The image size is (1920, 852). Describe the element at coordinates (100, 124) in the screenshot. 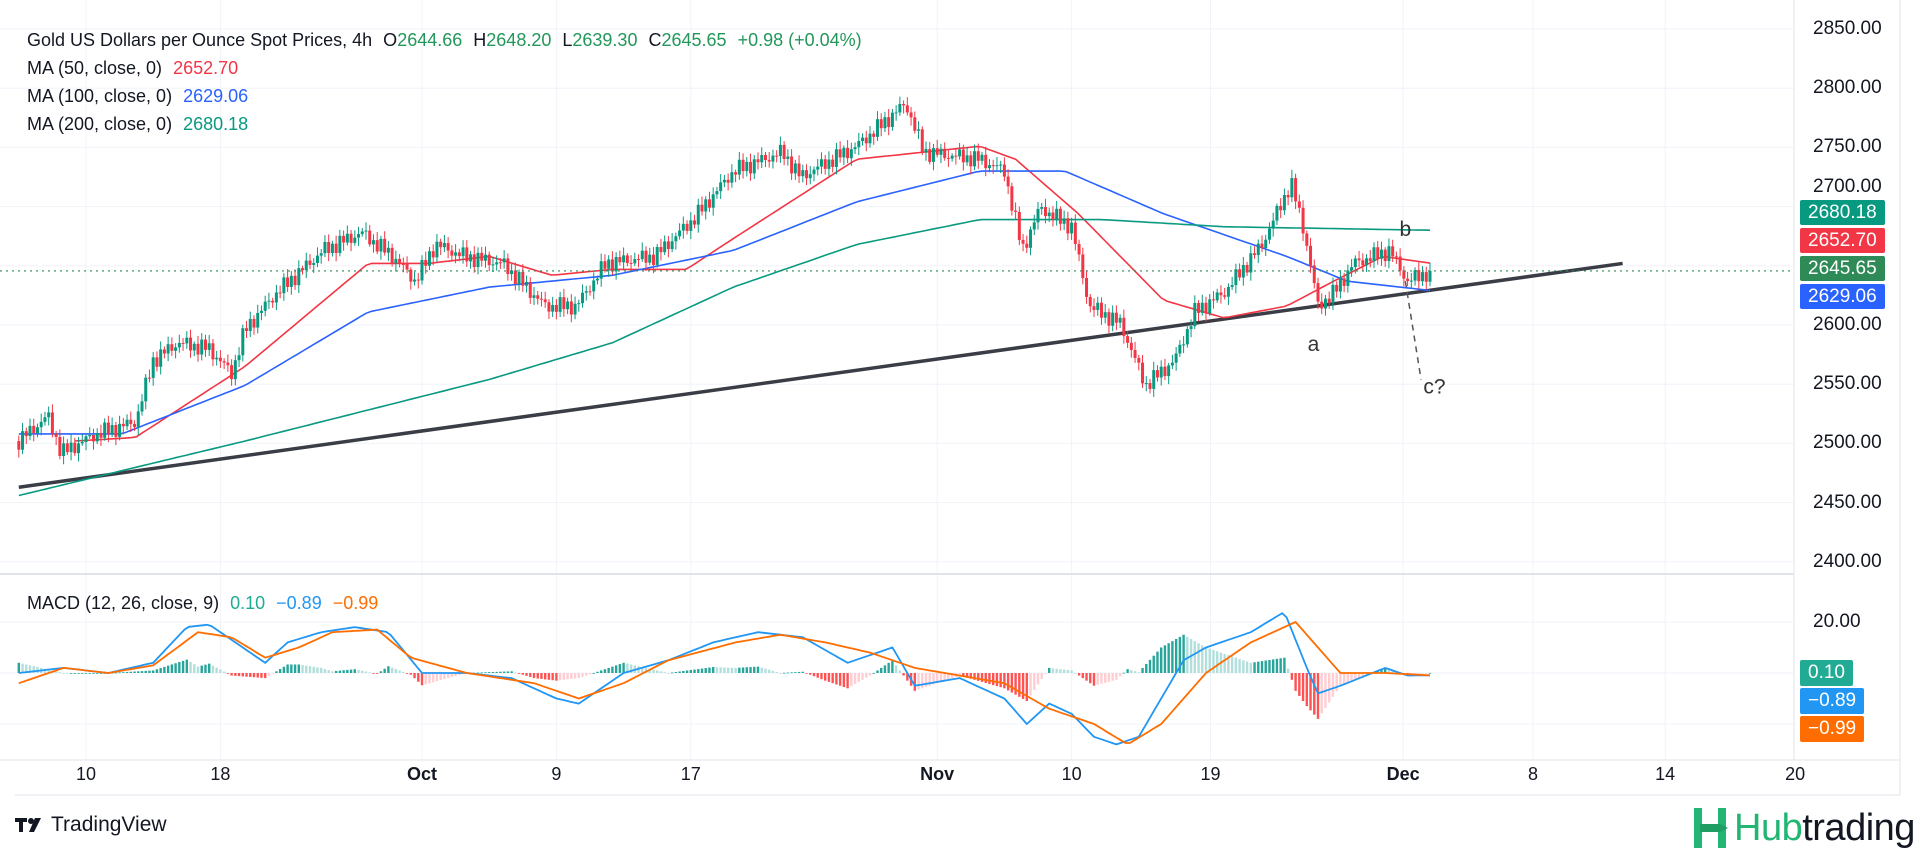

I see `ma200-label: MA (200, close, 0)` at that location.